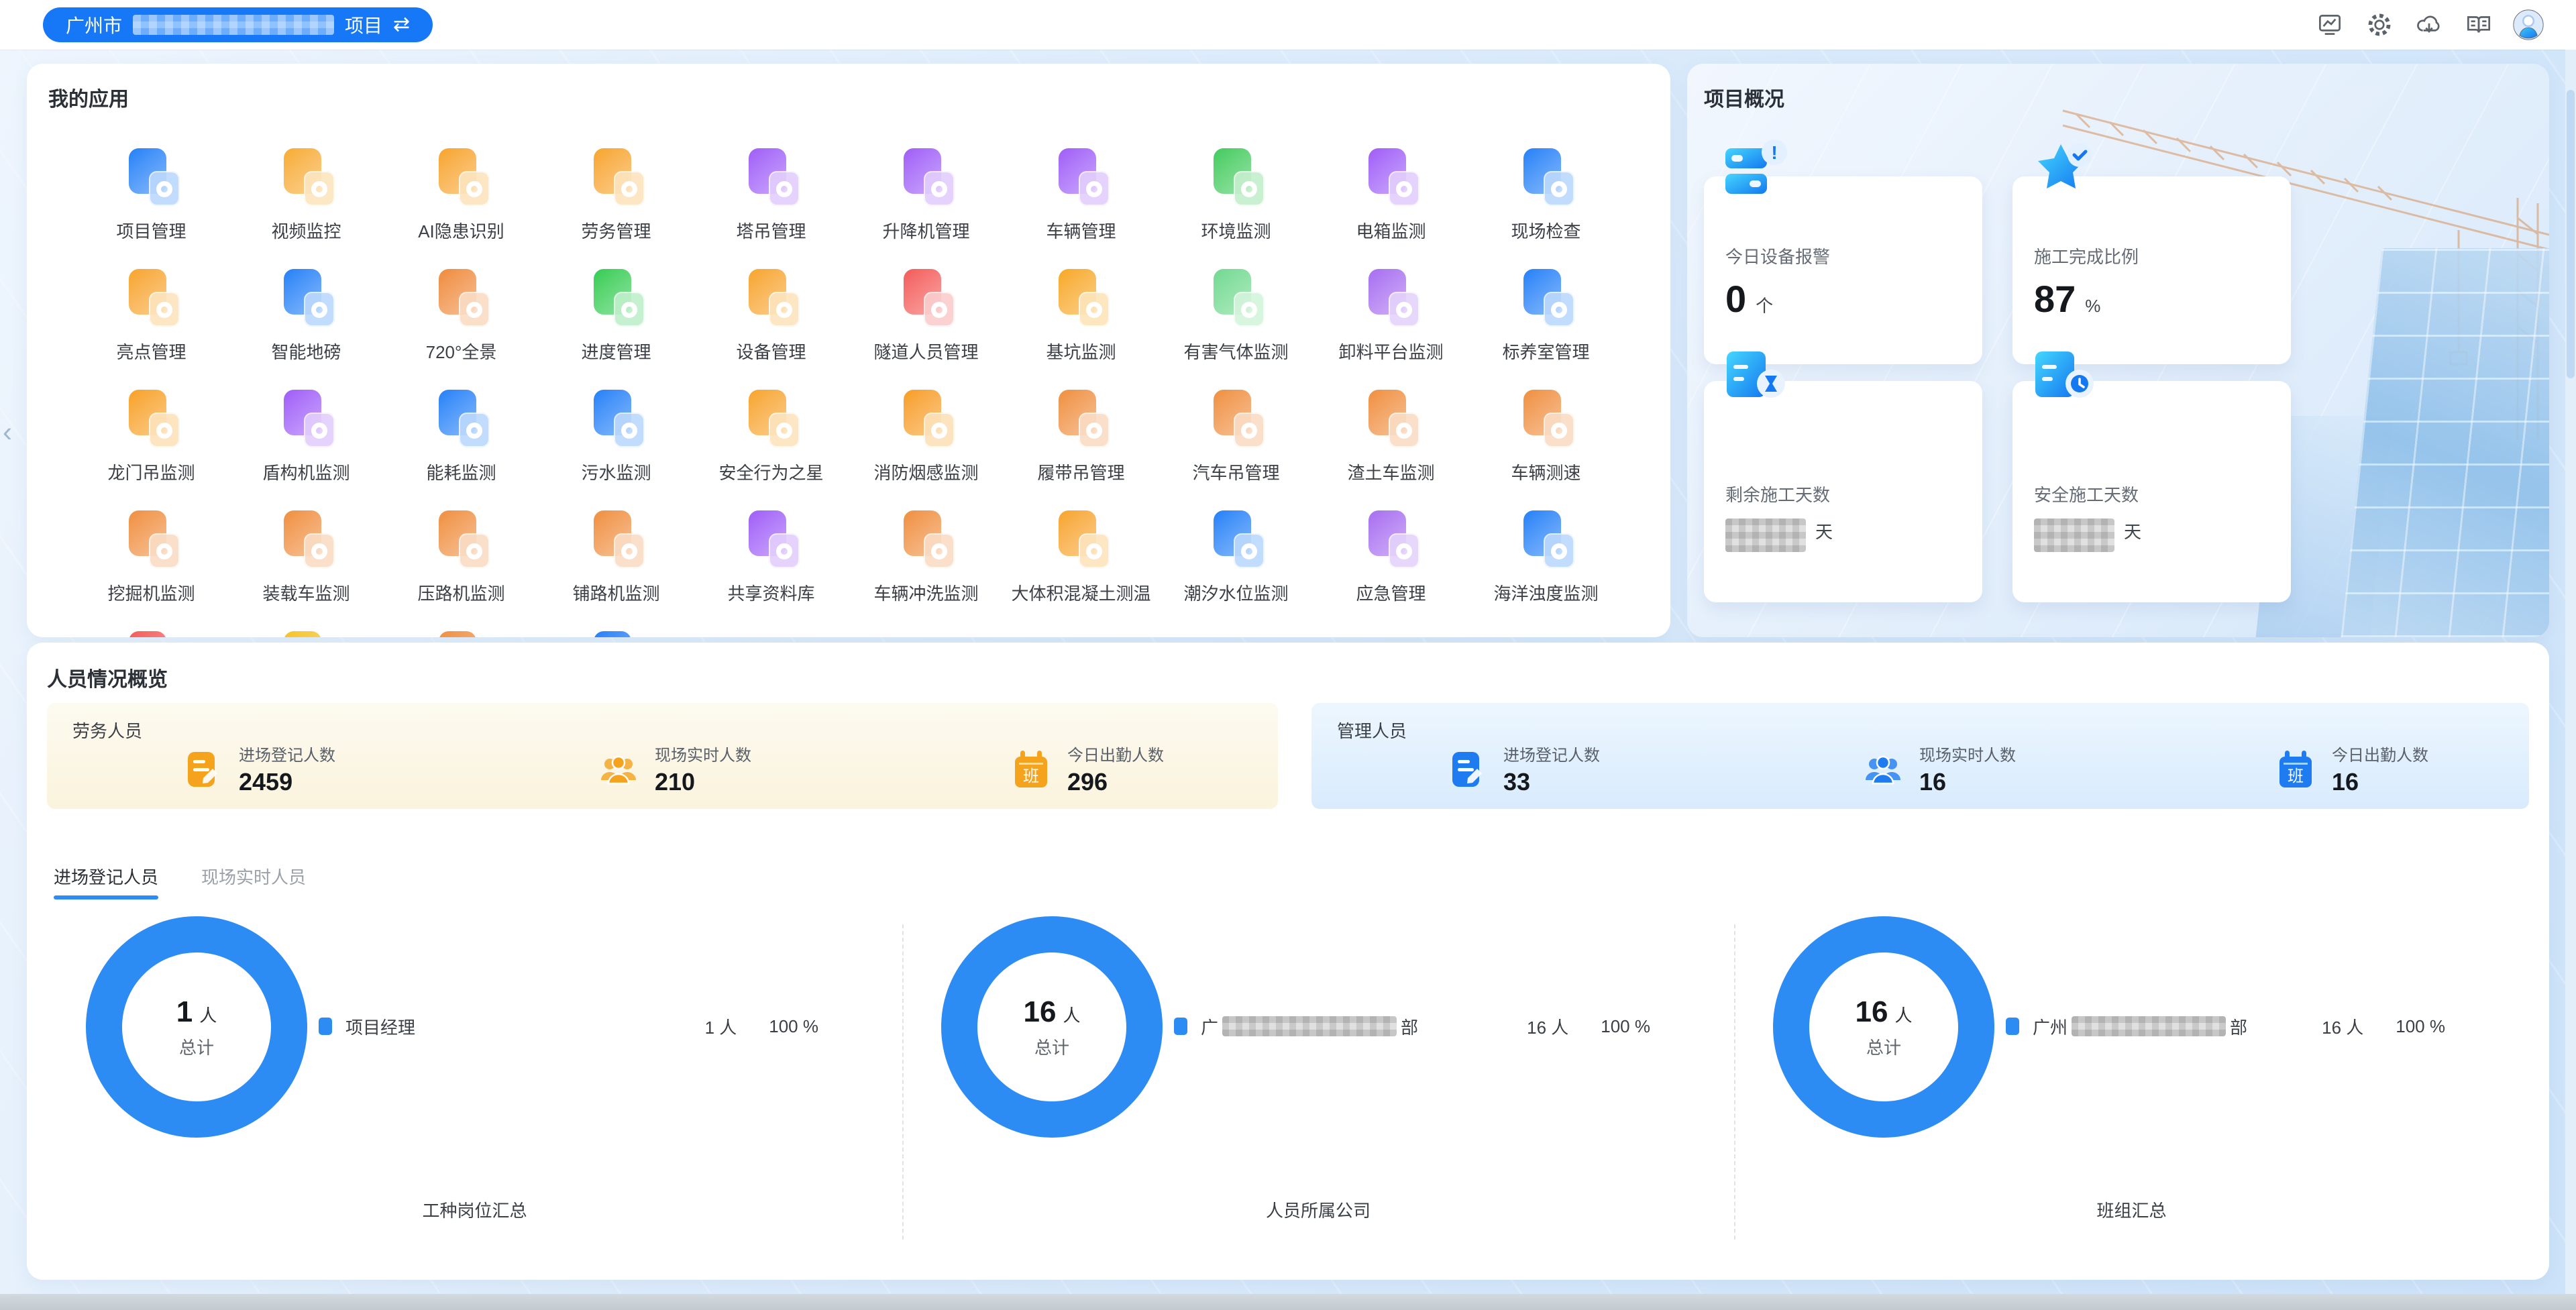 The width and height of the screenshot is (2576, 1310). What do you see at coordinates (1545, 191) in the screenshot?
I see `app-site-inspection: 现场检查` at bounding box center [1545, 191].